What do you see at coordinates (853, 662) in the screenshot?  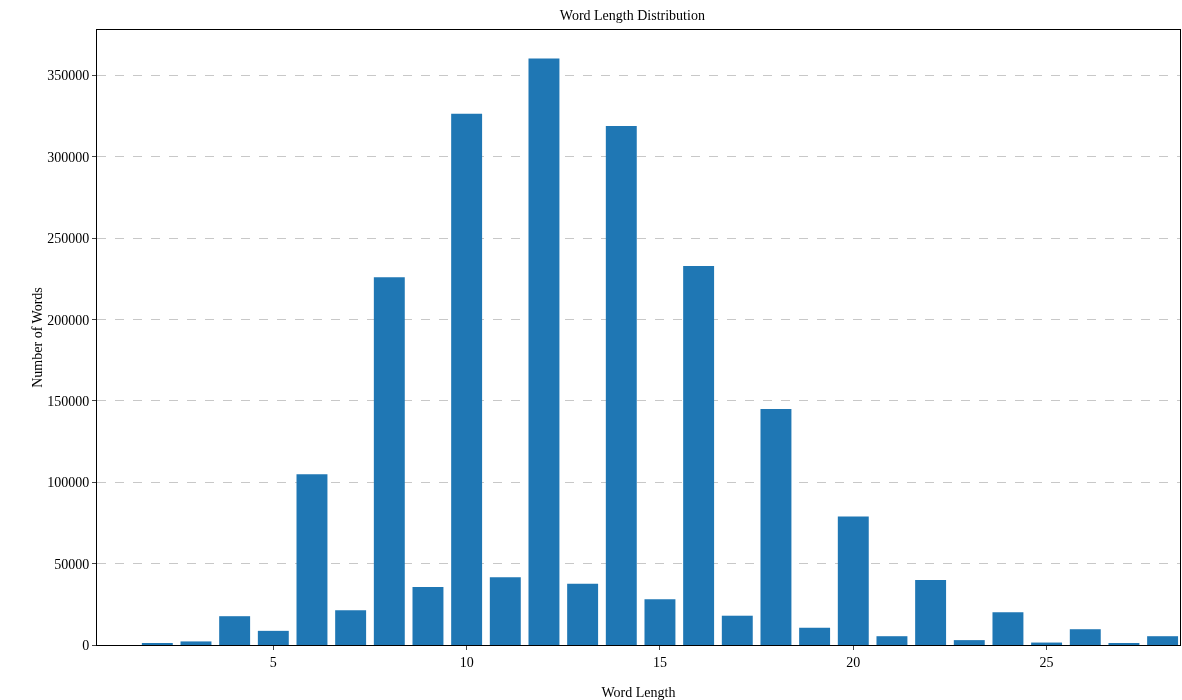 I see `x-tick-label: 20` at bounding box center [853, 662].